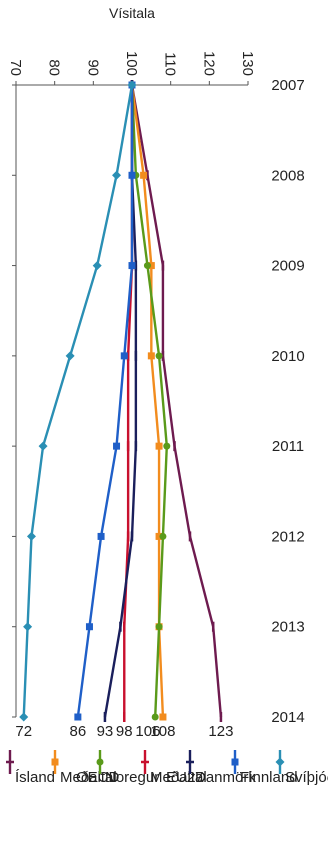  I want to click on end-value-label: 72, so click(23, 731).